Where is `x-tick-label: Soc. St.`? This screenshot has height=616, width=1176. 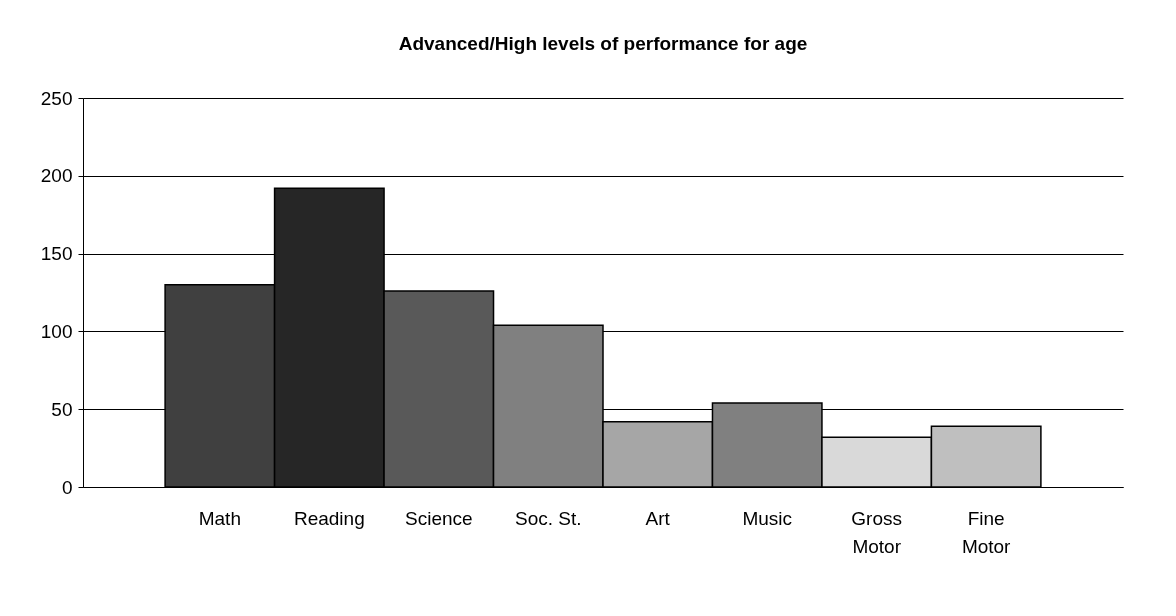
x-tick-label: Soc. St. is located at coordinates (548, 518).